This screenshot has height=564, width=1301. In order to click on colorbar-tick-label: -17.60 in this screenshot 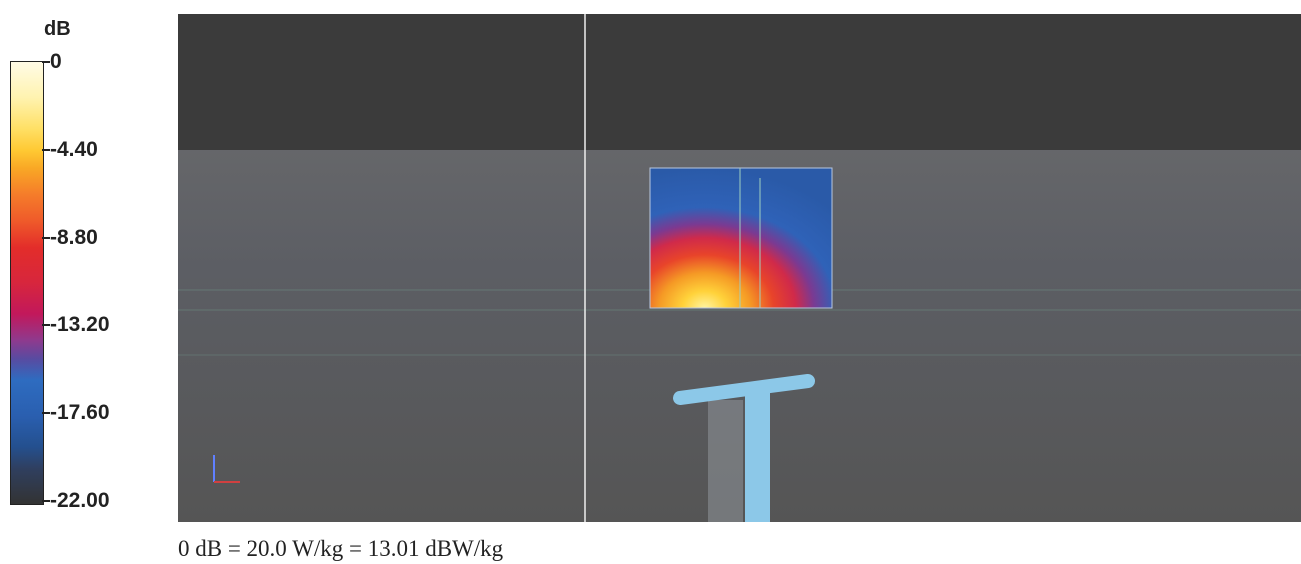, I will do `click(80, 413)`.